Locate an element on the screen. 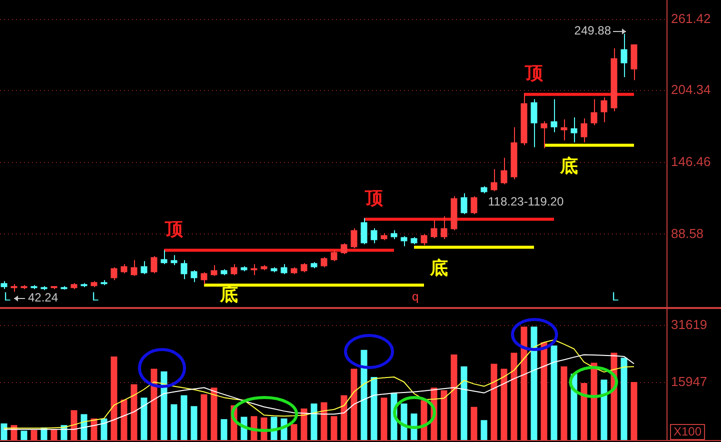 The height and width of the screenshot is (442, 721). y-tick-label: 146.46 is located at coordinates (691, 161).